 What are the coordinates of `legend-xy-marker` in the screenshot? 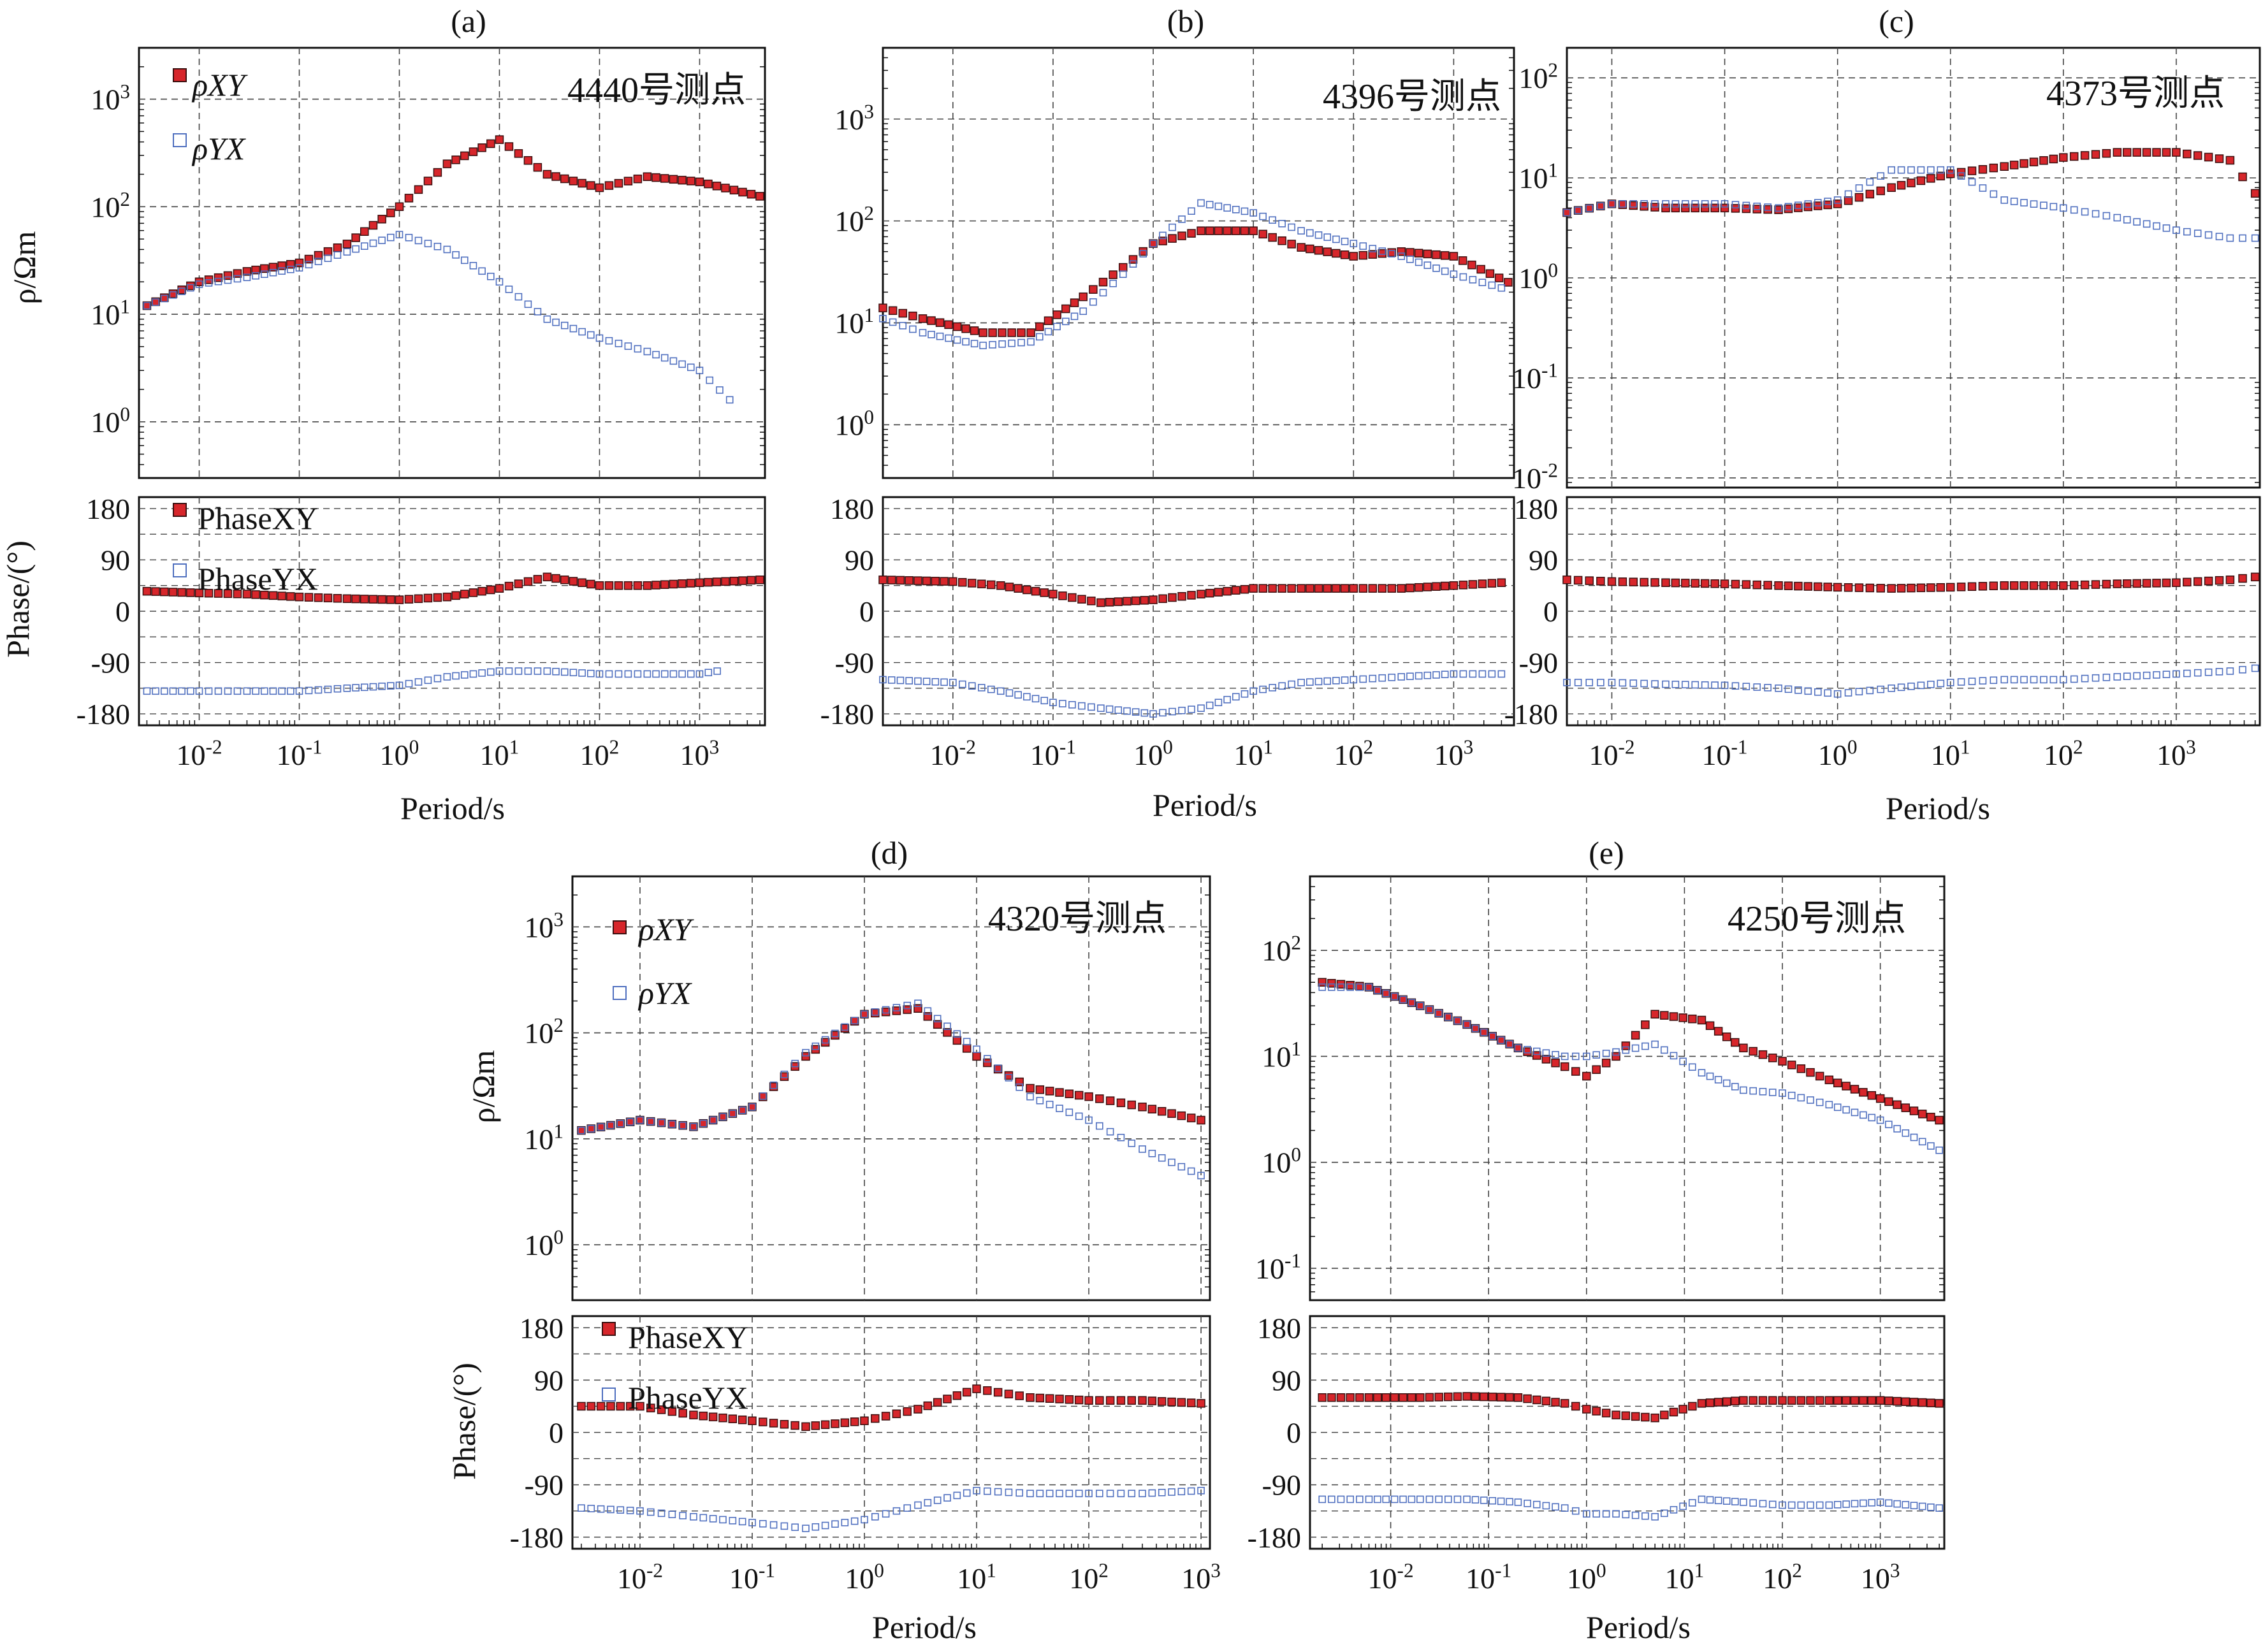 It's located at (620, 927).